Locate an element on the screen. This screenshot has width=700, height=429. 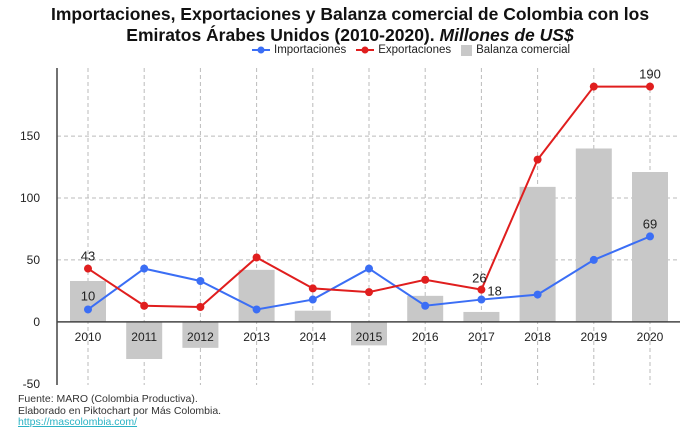
title-line-2: Emiratos Árabes Unidos (2010-2020). is located at coordinates (280, 35).